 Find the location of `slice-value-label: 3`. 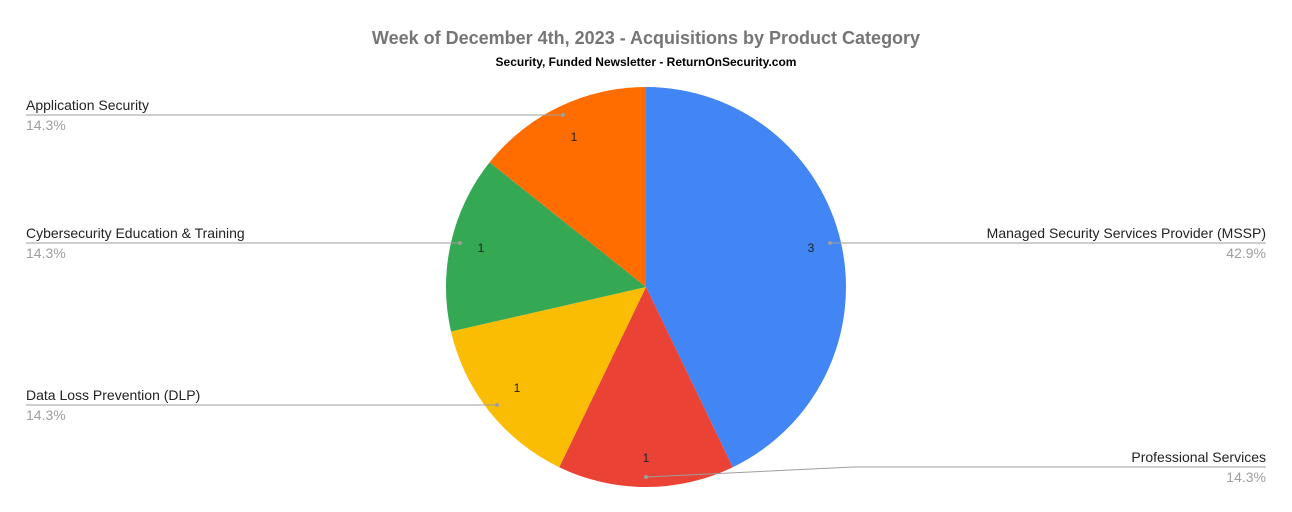

slice-value-label: 3 is located at coordinates (811, 248).